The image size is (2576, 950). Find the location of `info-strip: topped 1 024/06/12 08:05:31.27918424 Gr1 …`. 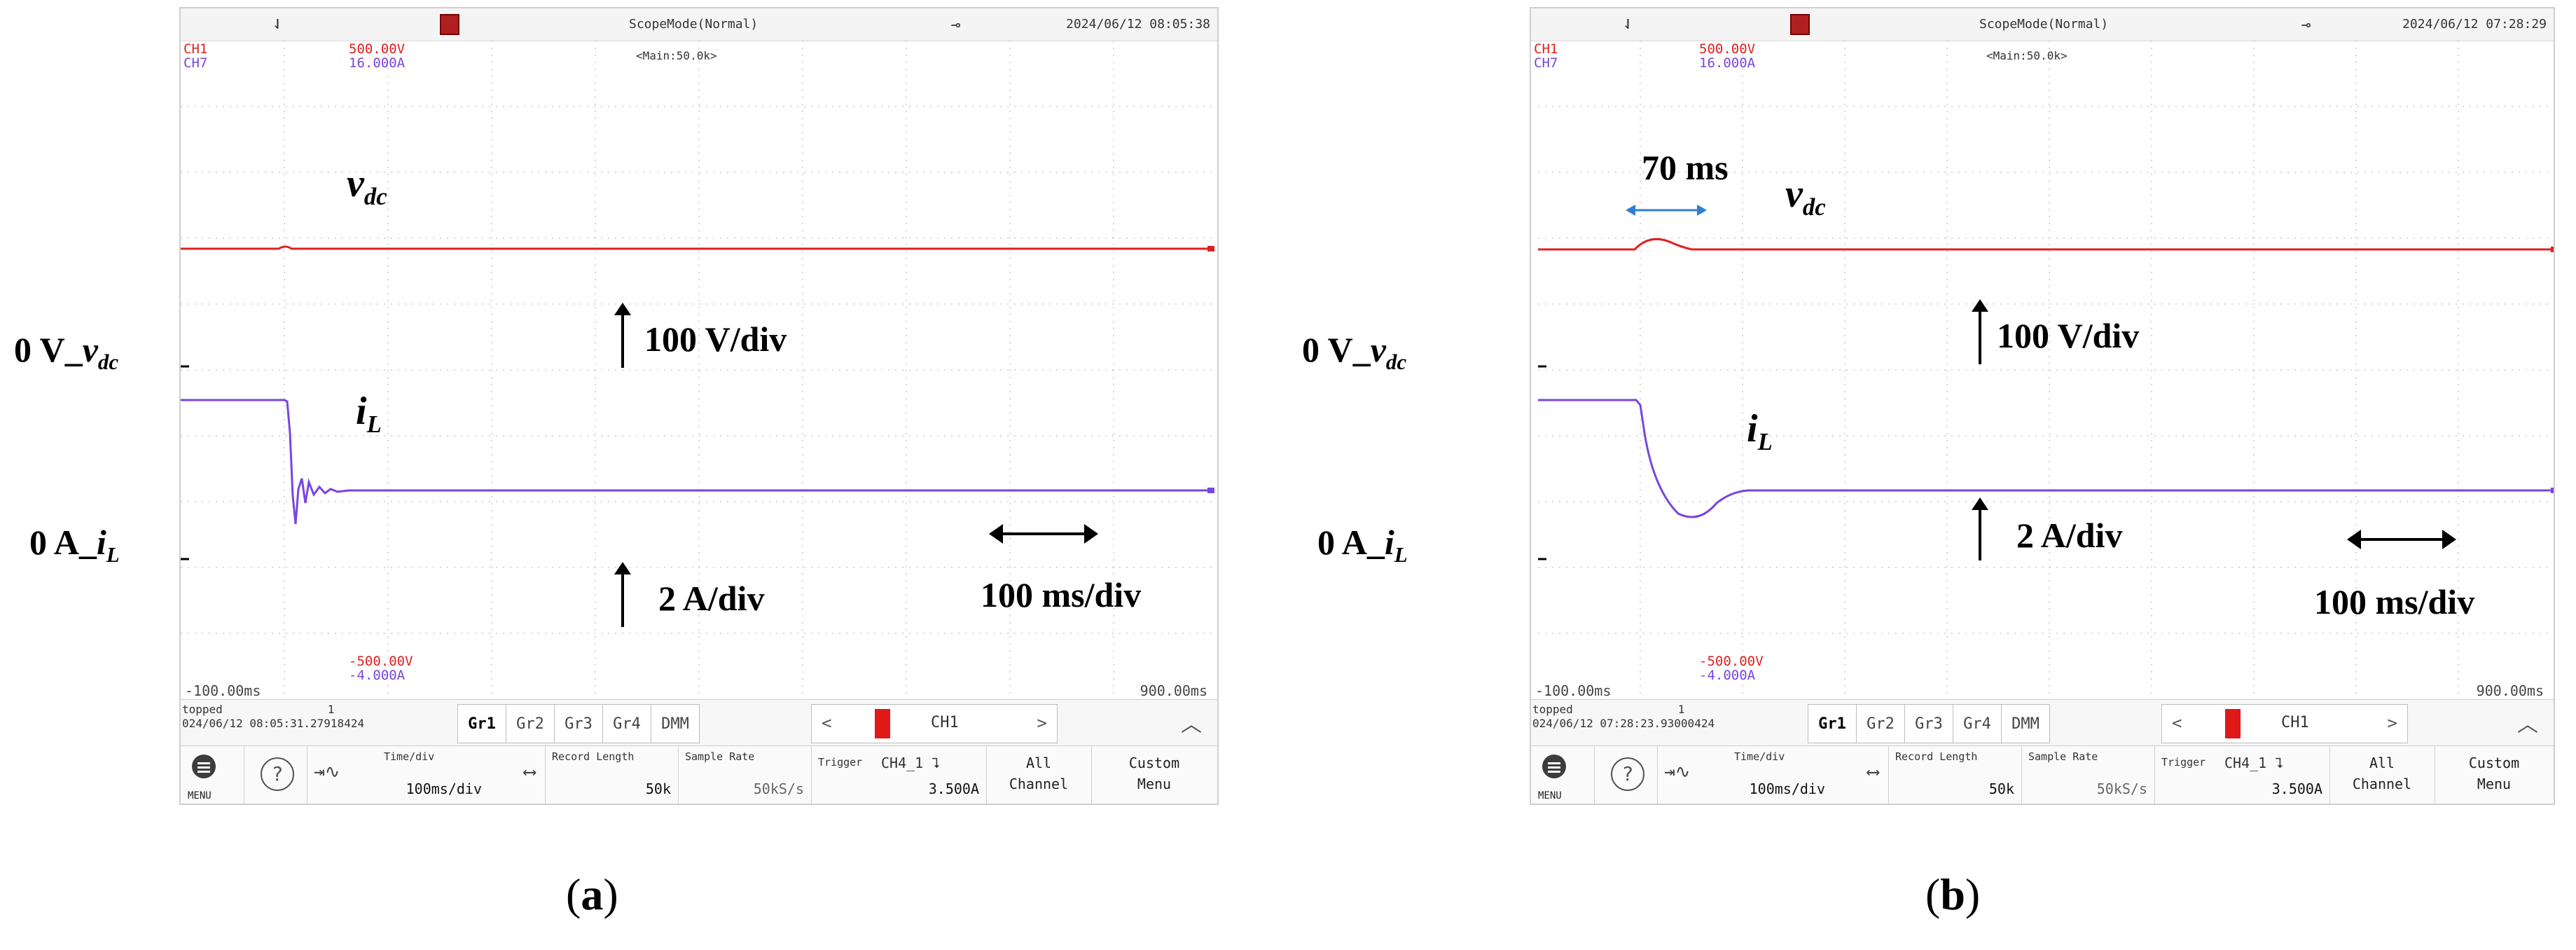

info-strip: topped 1 024/06/12 08:05:31.27918424 Gr1 … is located at coordinates (699, 723).